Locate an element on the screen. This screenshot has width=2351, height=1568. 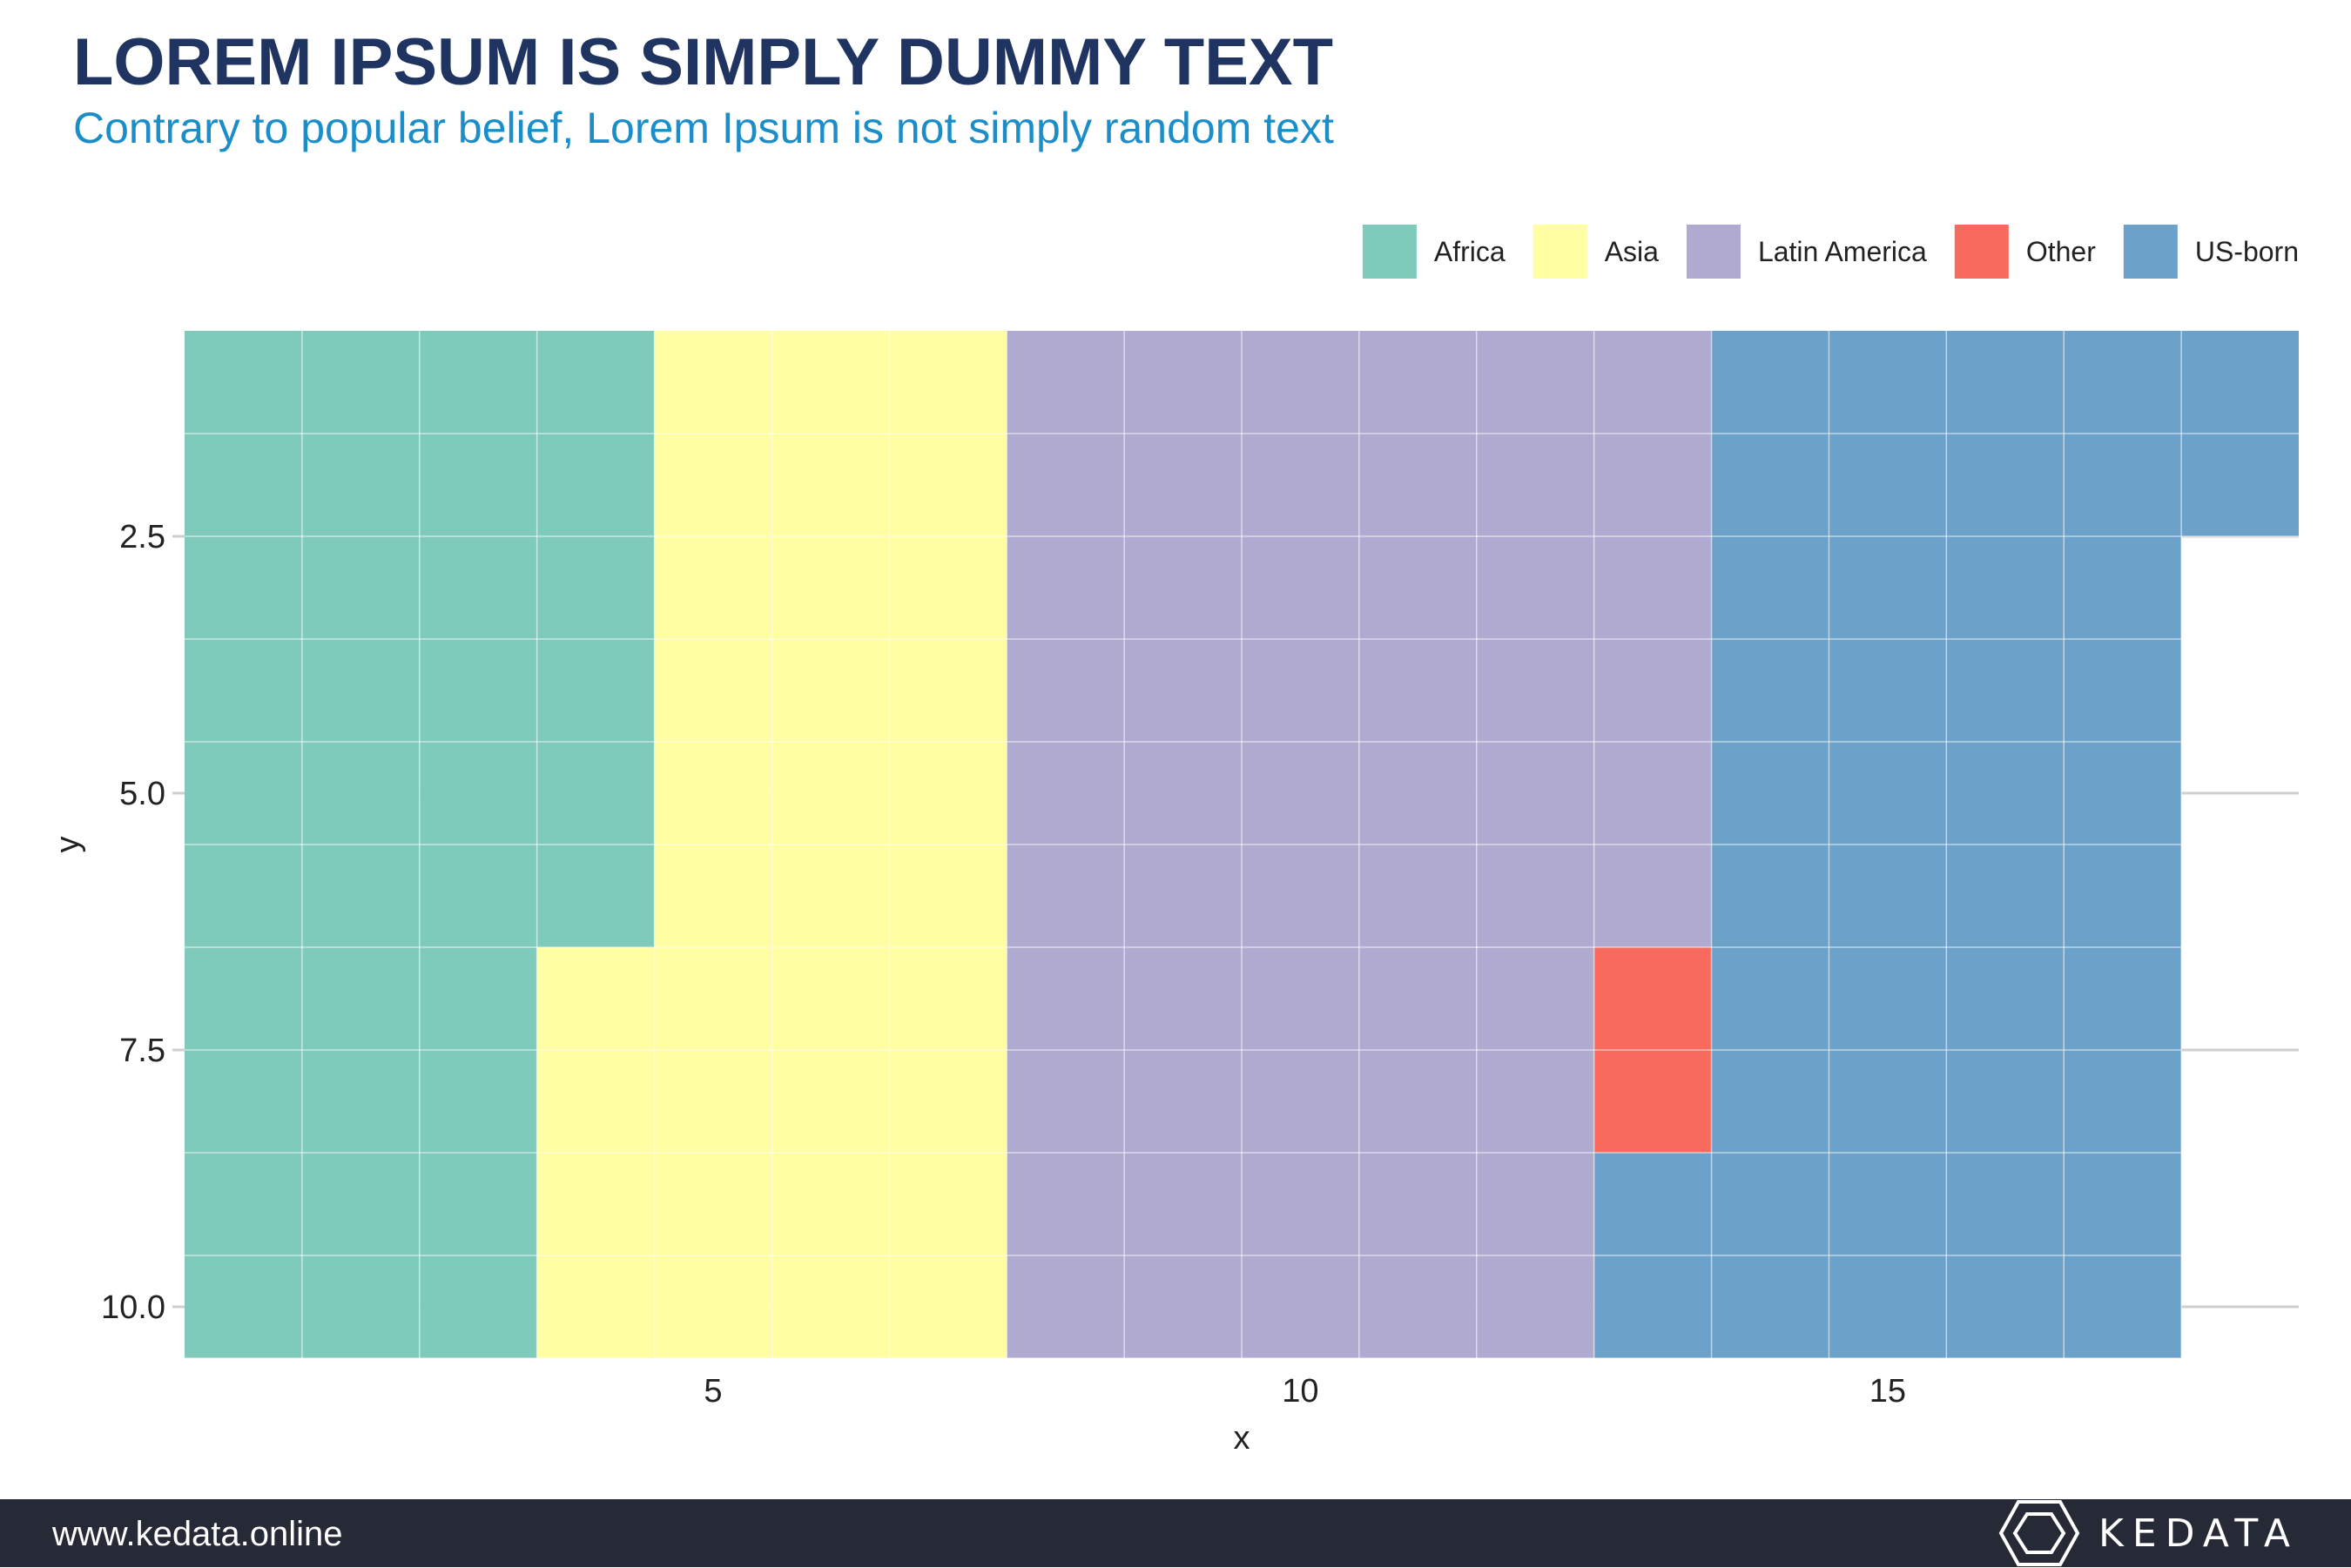
x-tick-label: 15 is located at coordinates (1888, 1391).